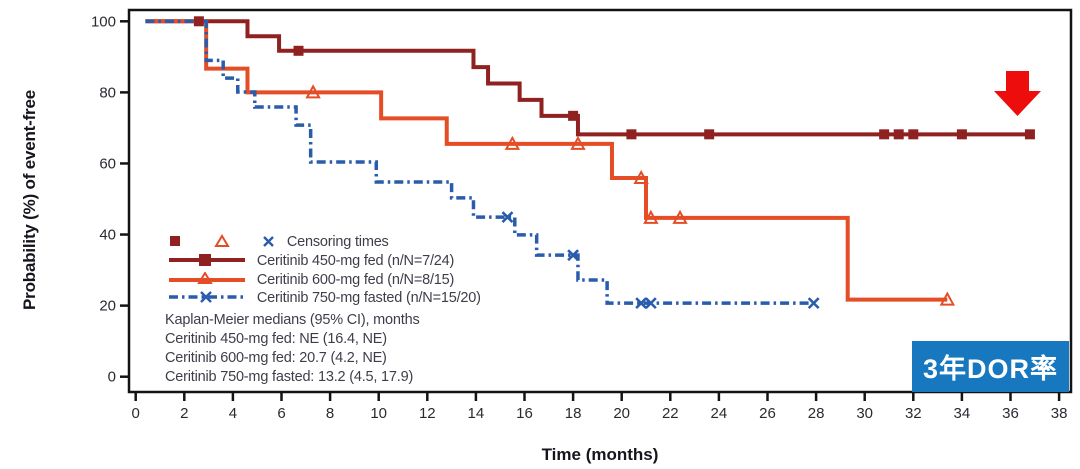 The image size is (1080, 469). I want to click on x-tick-label: 10, so click(378, 413).